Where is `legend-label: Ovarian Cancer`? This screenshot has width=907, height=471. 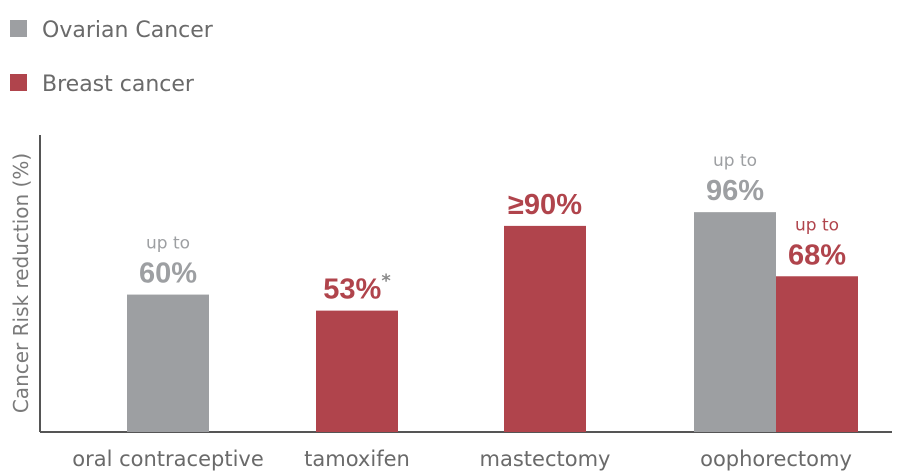
legend-label: Ovarian Cancer is located at coordinates (128, 30).